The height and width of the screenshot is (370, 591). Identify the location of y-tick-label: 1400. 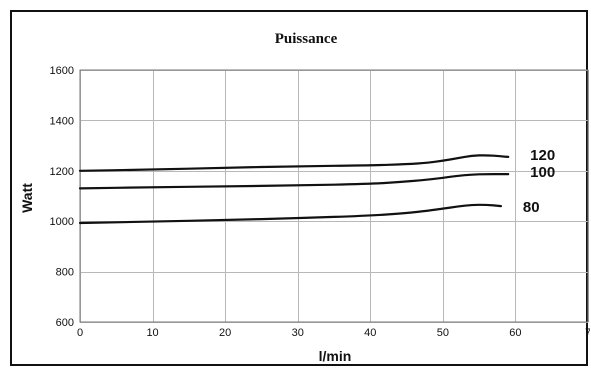
(62, 121).